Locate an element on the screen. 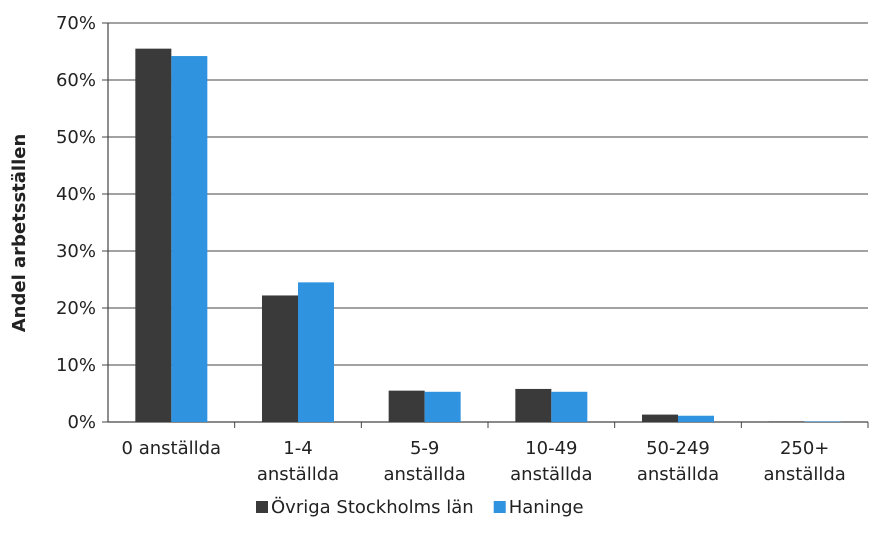 This screenshot has width=878, height=533. legend: Övriga Stockholms län Haninge is located at coordinates (420, 507).